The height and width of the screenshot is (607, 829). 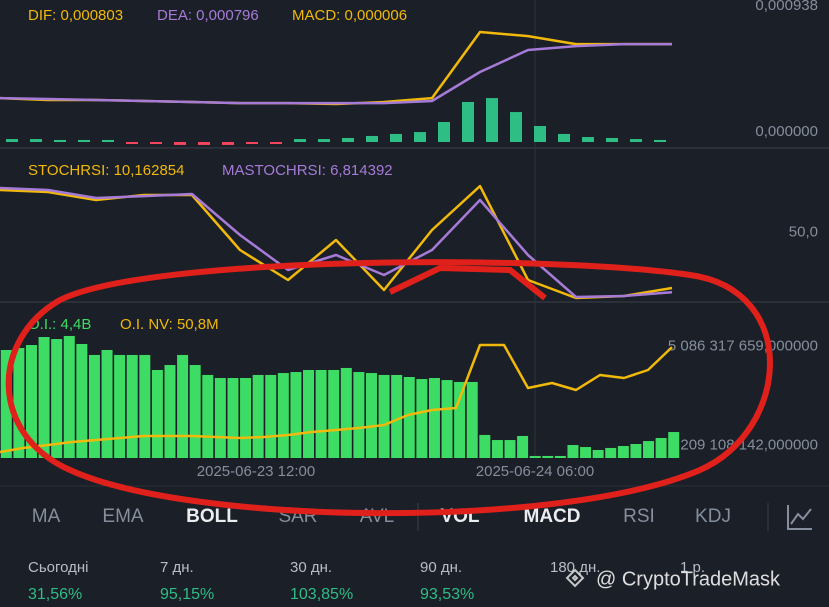 I want to click on period-label: 90 дн., so click(x=441, y=567).